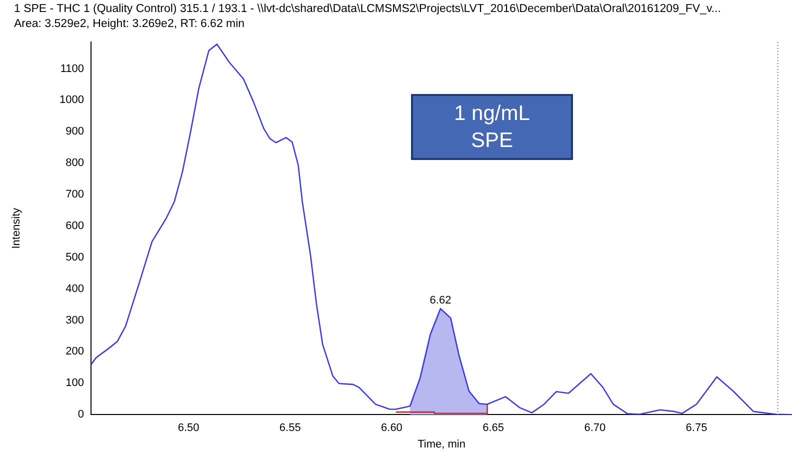 The height and width of the screenshot is (455, 792). Describe the element at coordinates (72, 68) in the screenshot. I see `y-tick-label: 1100` at that location.